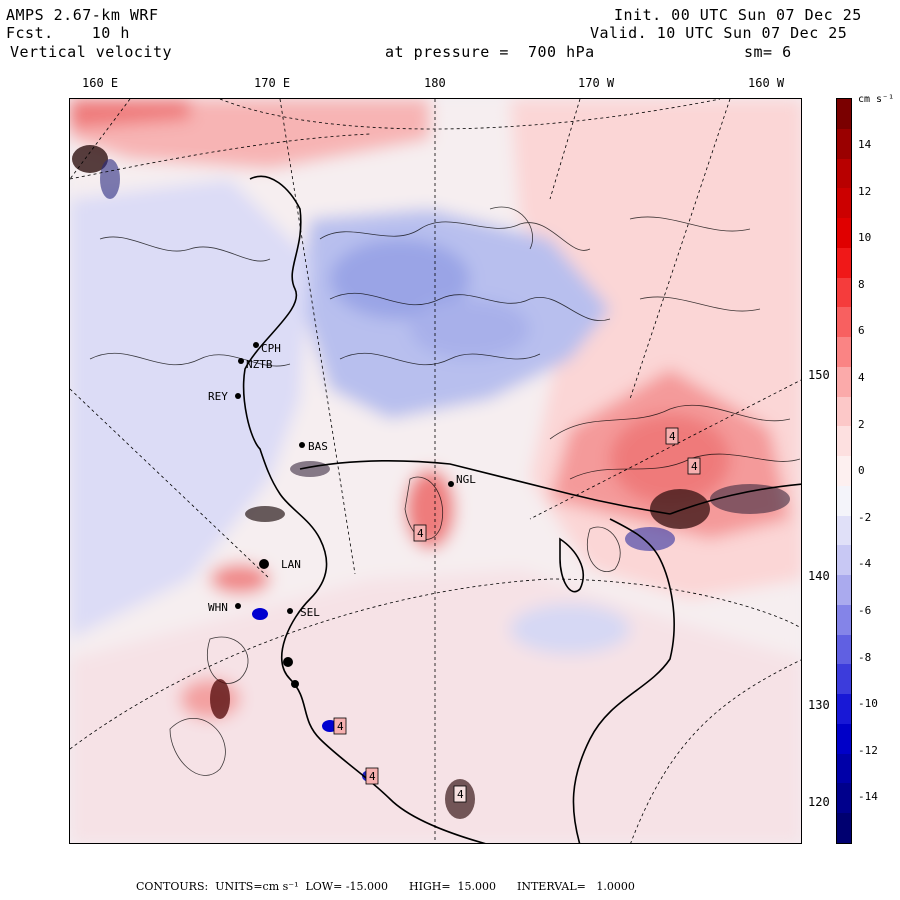 The height and width of the screenshot is (900, 900). I want to click on colorbar-tick: -14, so click(868, 797).